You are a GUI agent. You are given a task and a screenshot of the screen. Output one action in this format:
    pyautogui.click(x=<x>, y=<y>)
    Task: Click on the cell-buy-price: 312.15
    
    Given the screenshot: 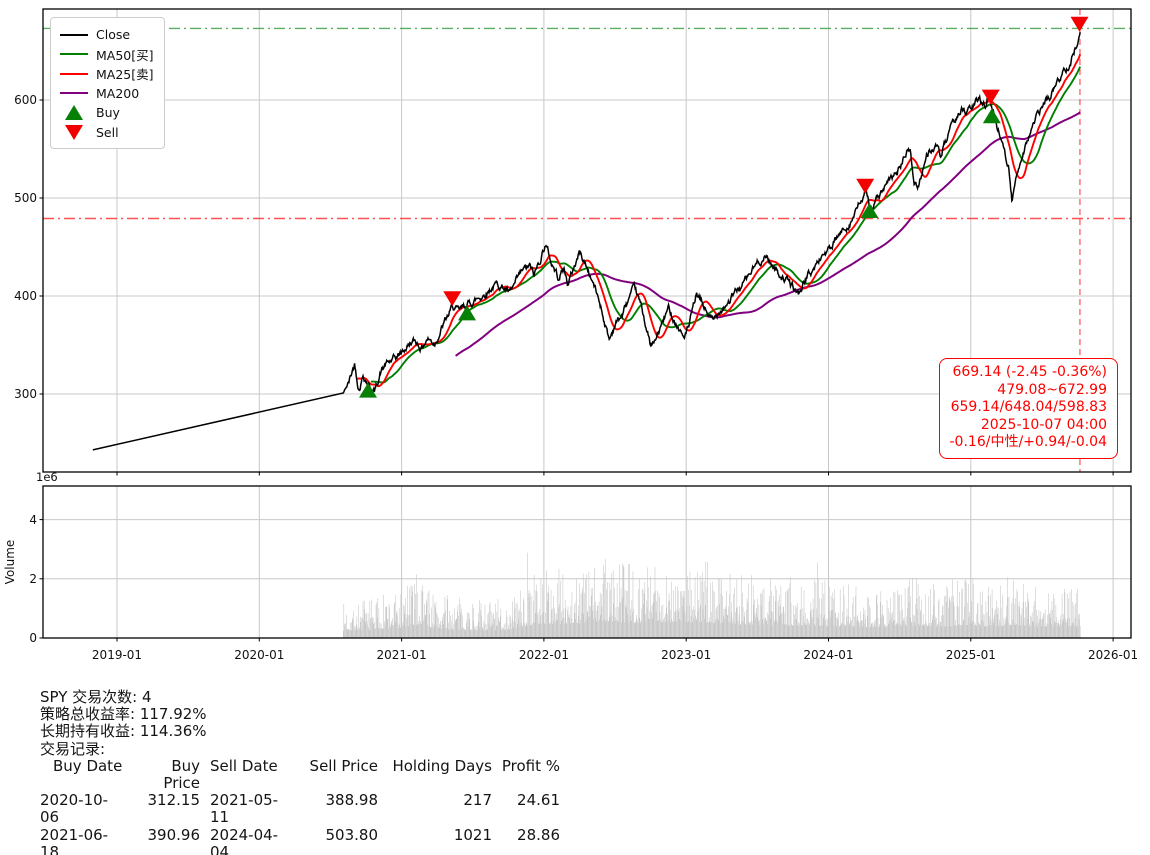 What is the action you would take?
    pyautogui.click(x=174, y=800)
    